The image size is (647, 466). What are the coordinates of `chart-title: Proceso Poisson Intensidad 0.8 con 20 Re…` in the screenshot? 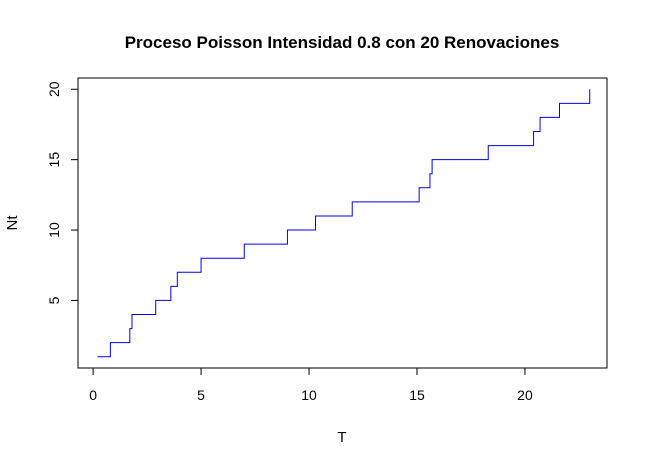 It's located at (342, 42).